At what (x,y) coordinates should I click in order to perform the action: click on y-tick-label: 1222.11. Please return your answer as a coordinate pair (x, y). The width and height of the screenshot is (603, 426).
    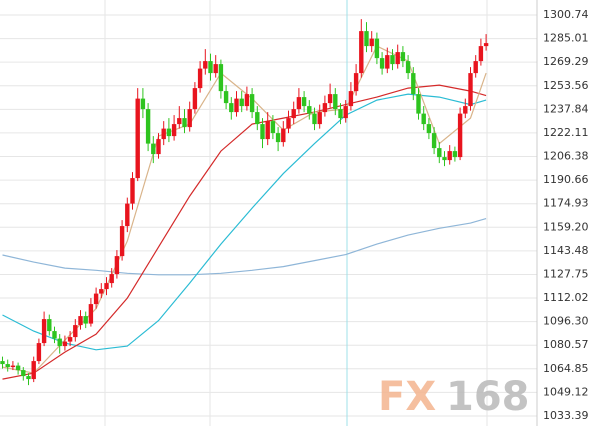
    Looking at the image, I should click on (566, 132).